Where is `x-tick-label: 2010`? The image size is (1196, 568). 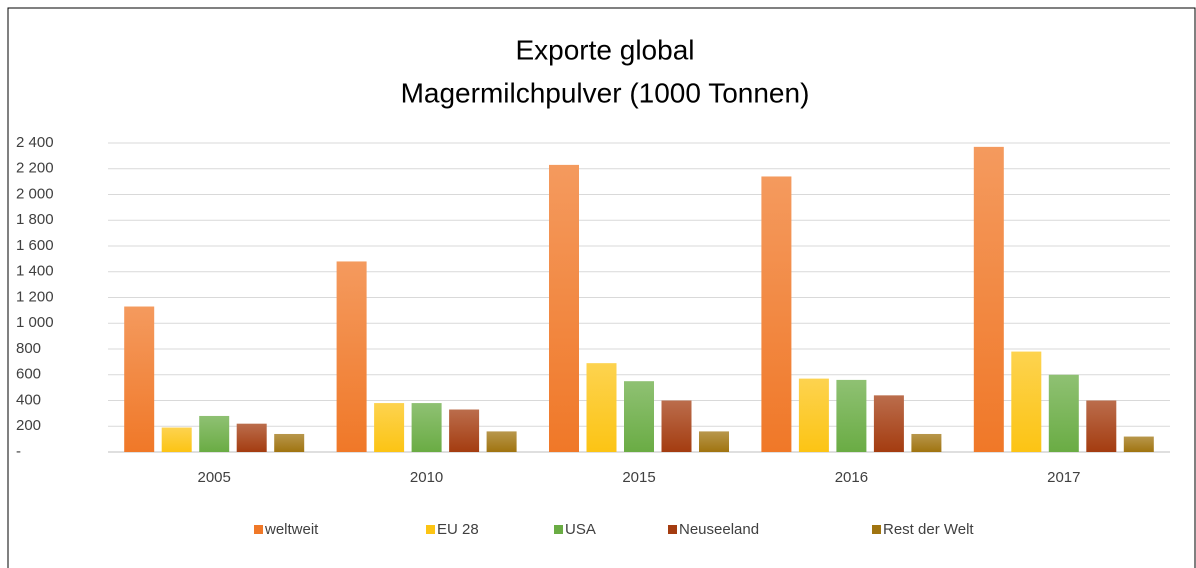
x-tick-label: 2010 is located at coordinates (426, 477).